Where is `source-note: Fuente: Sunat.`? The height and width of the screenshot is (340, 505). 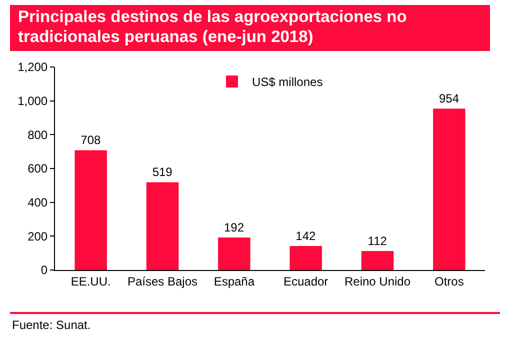
source-note: Fuente: Sunat. is located at coordinates (51, 325).